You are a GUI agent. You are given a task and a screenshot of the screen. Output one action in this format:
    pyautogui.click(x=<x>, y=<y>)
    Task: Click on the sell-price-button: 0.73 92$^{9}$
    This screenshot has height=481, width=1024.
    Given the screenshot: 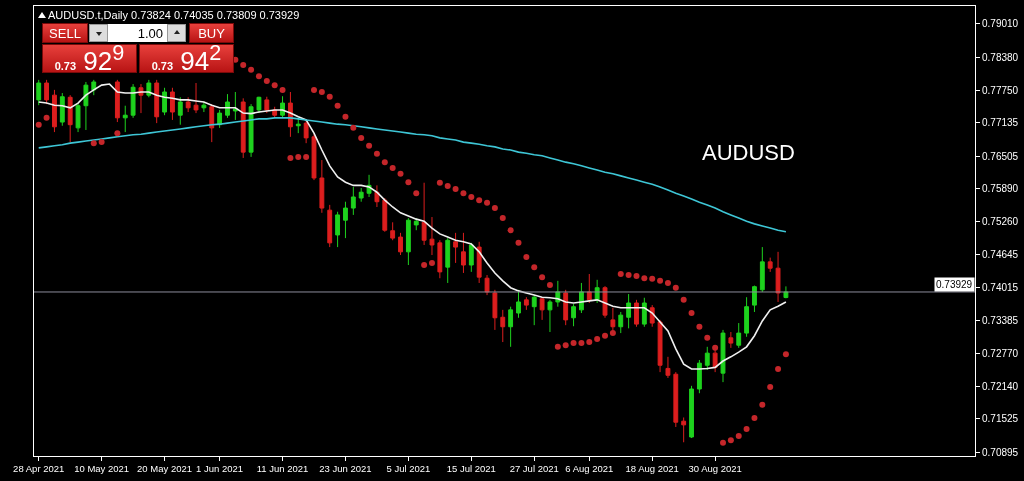 What is the action you would take?
    pyautogui.click(x=89, y=58)
    